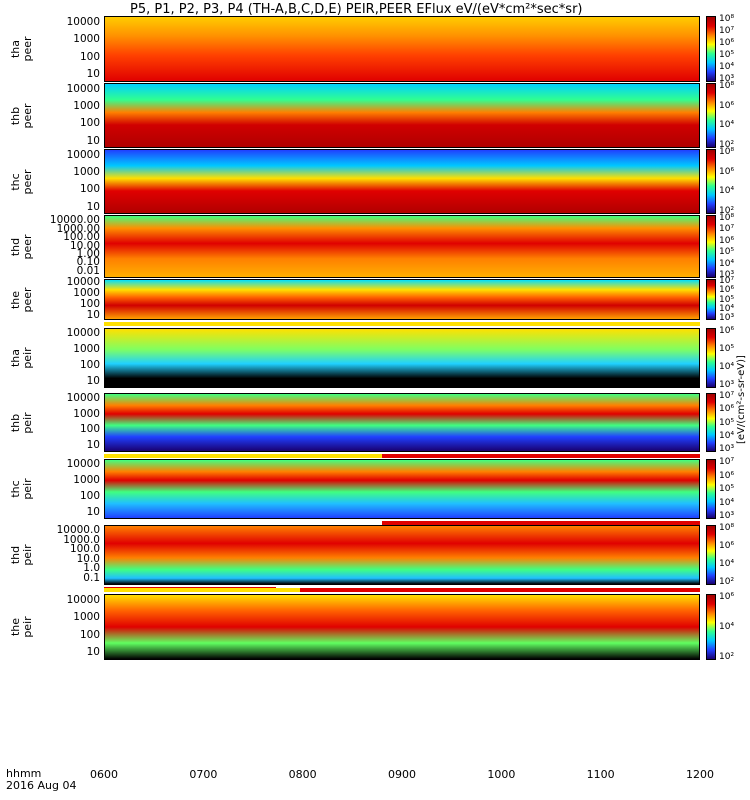 The image size is (750, 800). I want to click on y-axis-label: the peer, so click(21, 299).